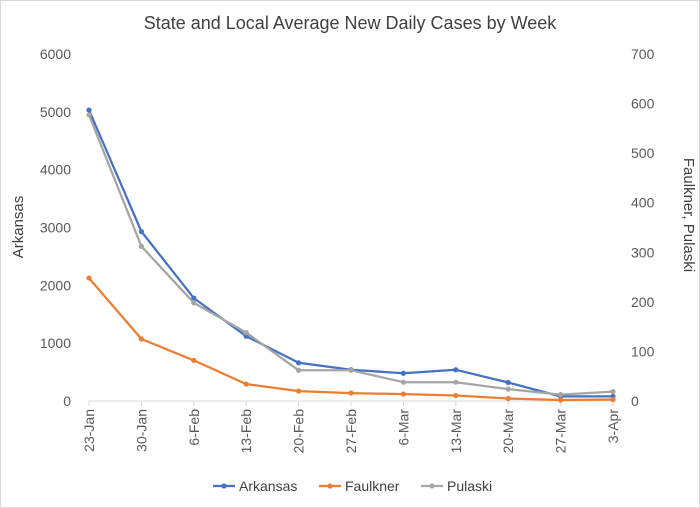 The image size is (700, 508). I want to click on x-tick-label: 6-Mar, so click(403, 427).